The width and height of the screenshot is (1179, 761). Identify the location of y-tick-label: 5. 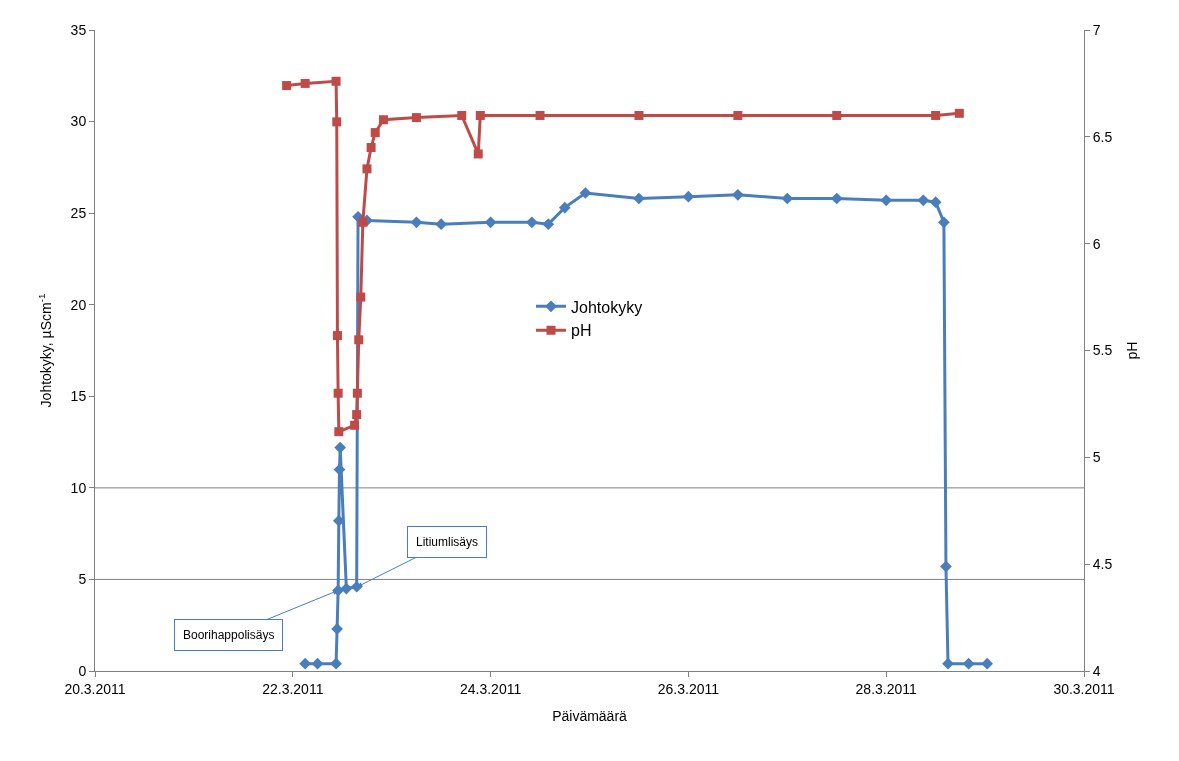
(82, 579).